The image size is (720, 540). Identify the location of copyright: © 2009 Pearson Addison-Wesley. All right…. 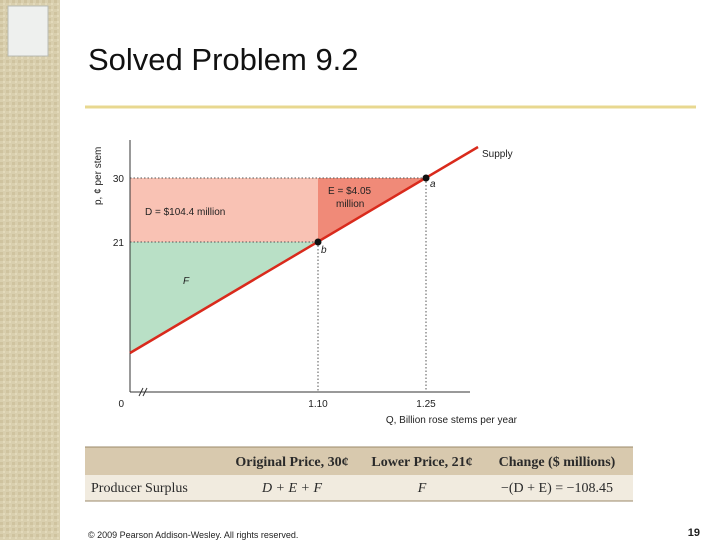
(193, 535).